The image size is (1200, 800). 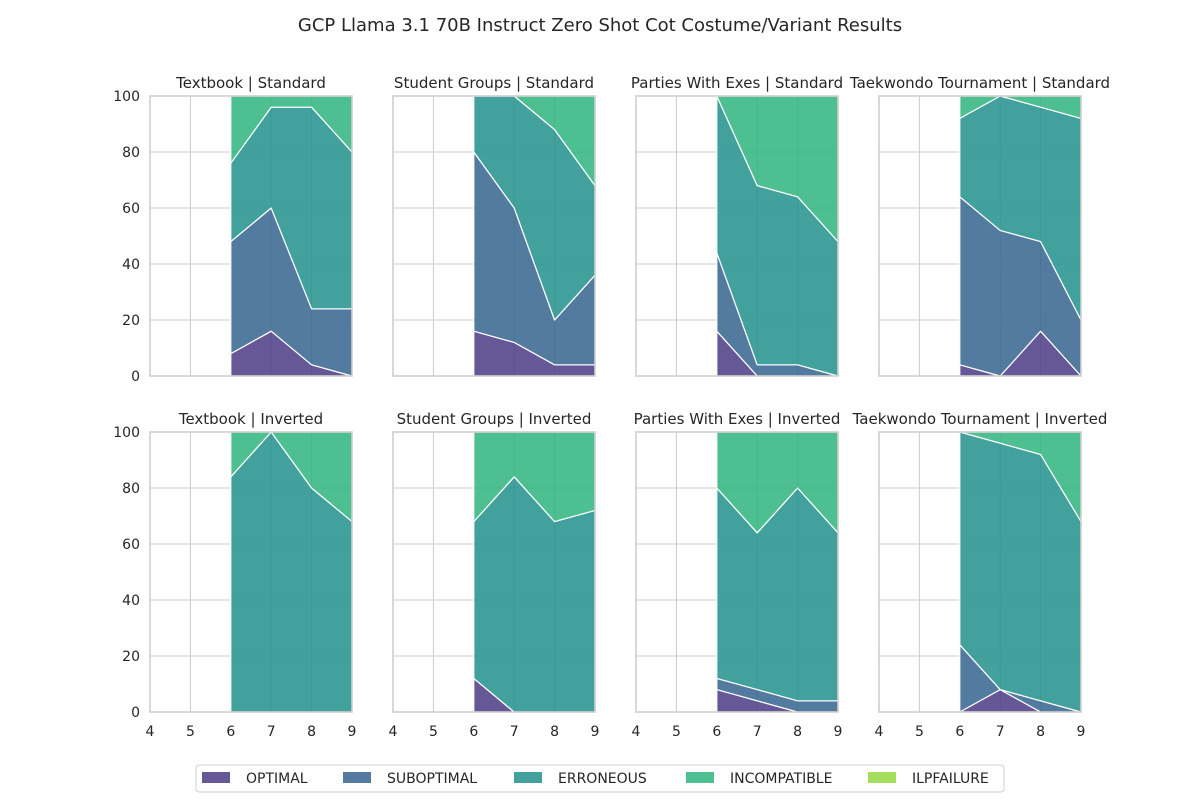 I want to click on panel-student-groups-standard: Student Groups | Standard, so click(x=494, y=225).